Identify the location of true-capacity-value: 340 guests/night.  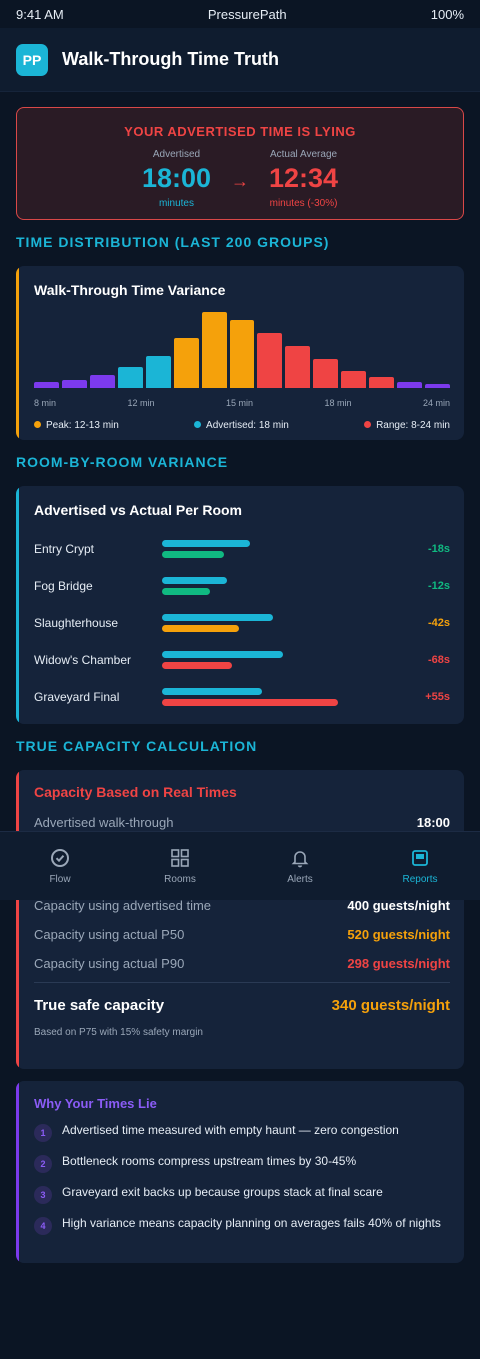
(390, 1005).